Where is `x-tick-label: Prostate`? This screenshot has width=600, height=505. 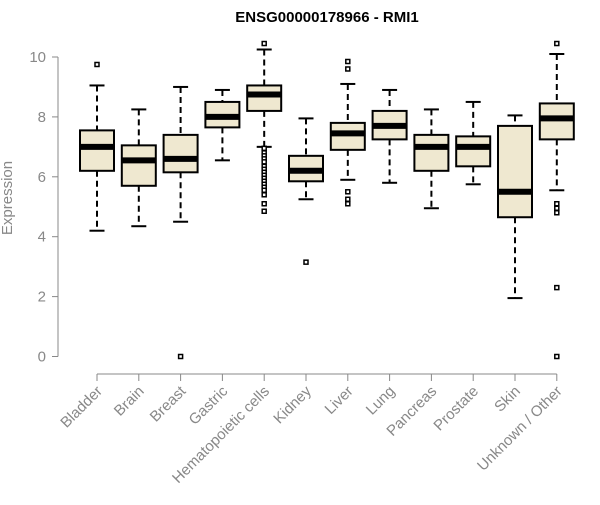 x-tick-label: Prostate is located at coordinates (456, 409).